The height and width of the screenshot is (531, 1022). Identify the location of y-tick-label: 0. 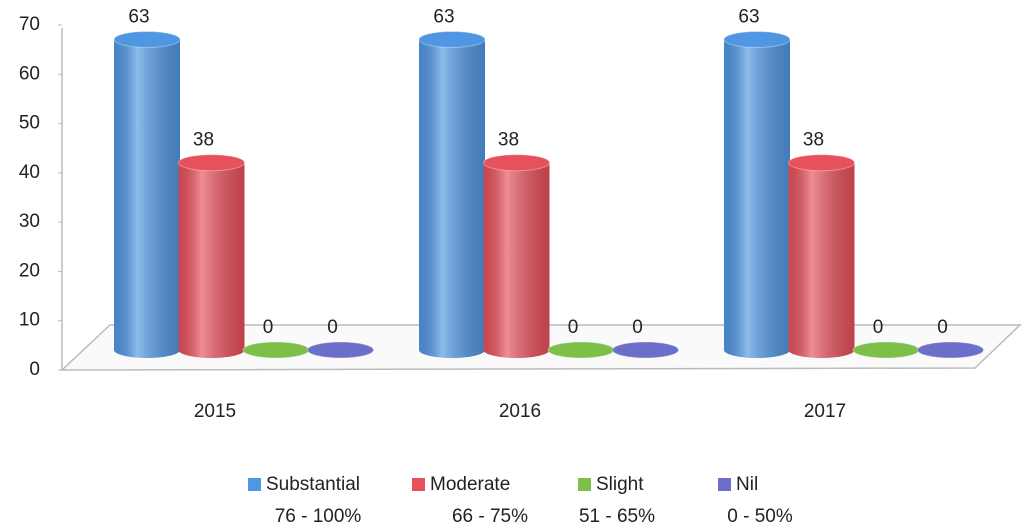
(34, 369).